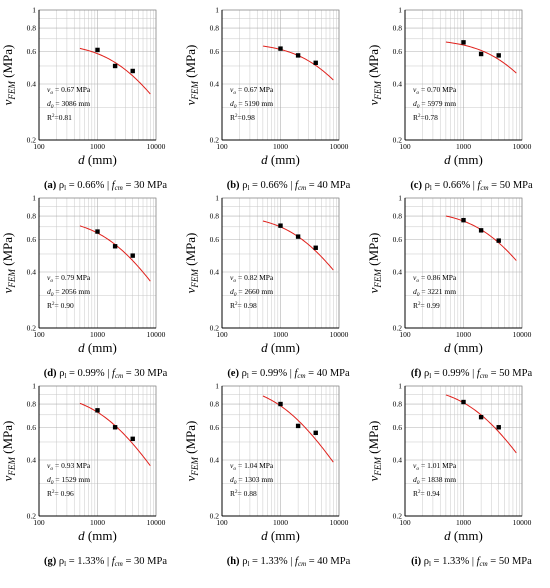  What do you see at coordinates (72, 291) in the screenshot?
I see `annotation-d0-value: = 2056 mm` at bounding box center [72, 291].